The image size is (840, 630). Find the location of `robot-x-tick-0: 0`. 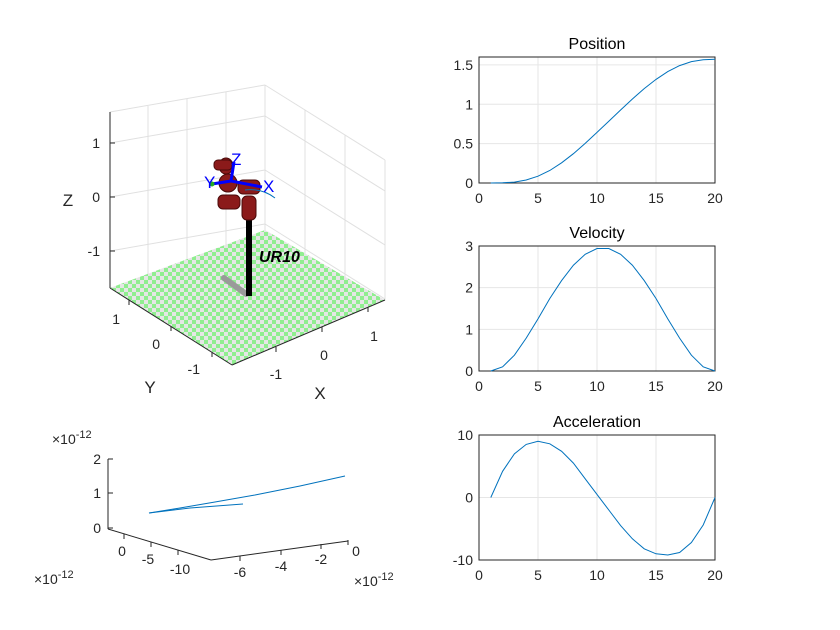

robot-x-tick-0: 0 is located at coordinates (324, 355).